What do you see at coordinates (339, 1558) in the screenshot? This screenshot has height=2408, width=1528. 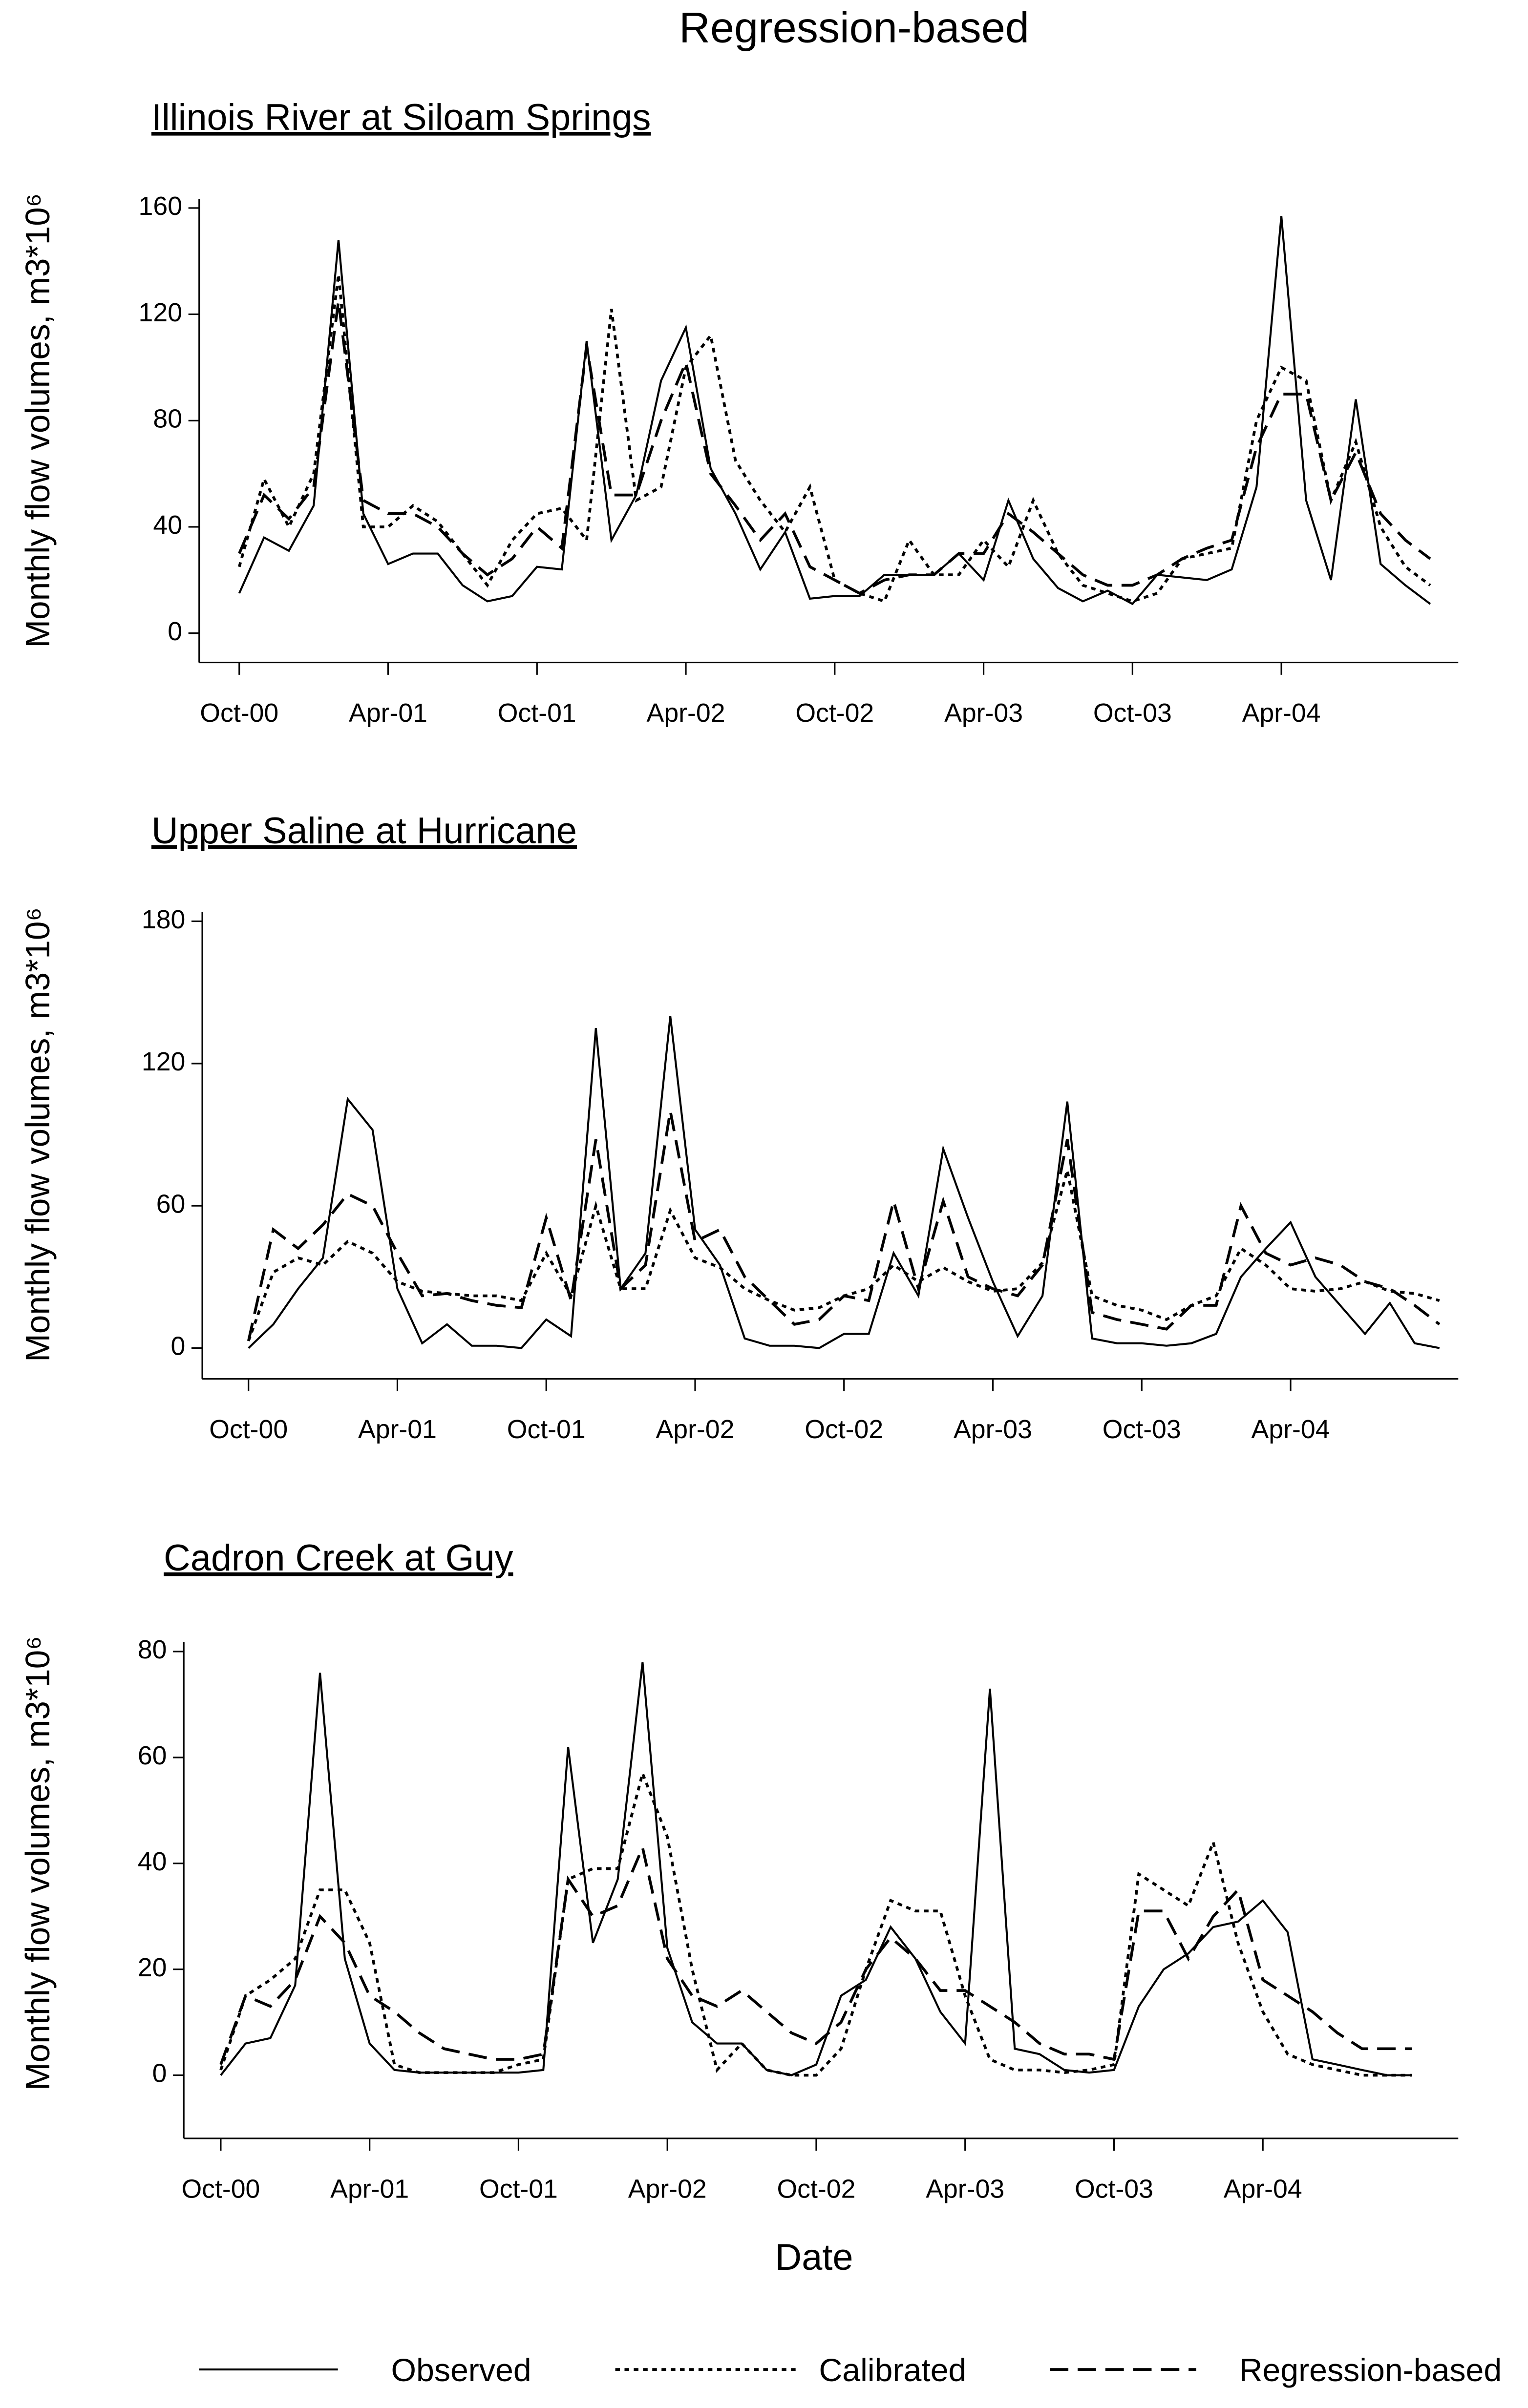 I see `plot-title: Cadron Creek at Guy` at bounding box center [339, 1558].